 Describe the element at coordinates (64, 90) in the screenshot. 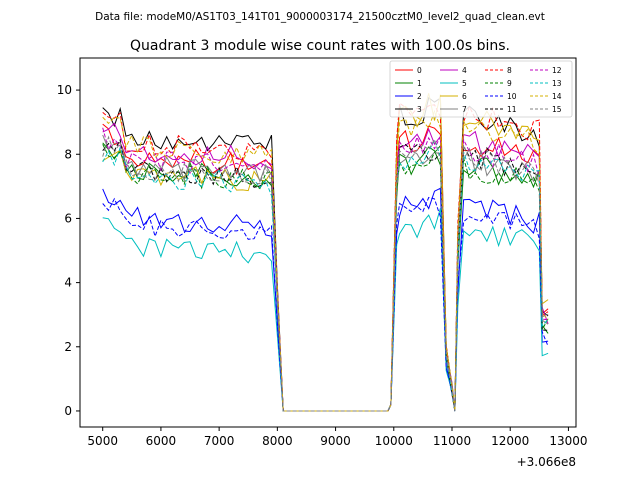

I see `y-tick-label: 10` at that location.